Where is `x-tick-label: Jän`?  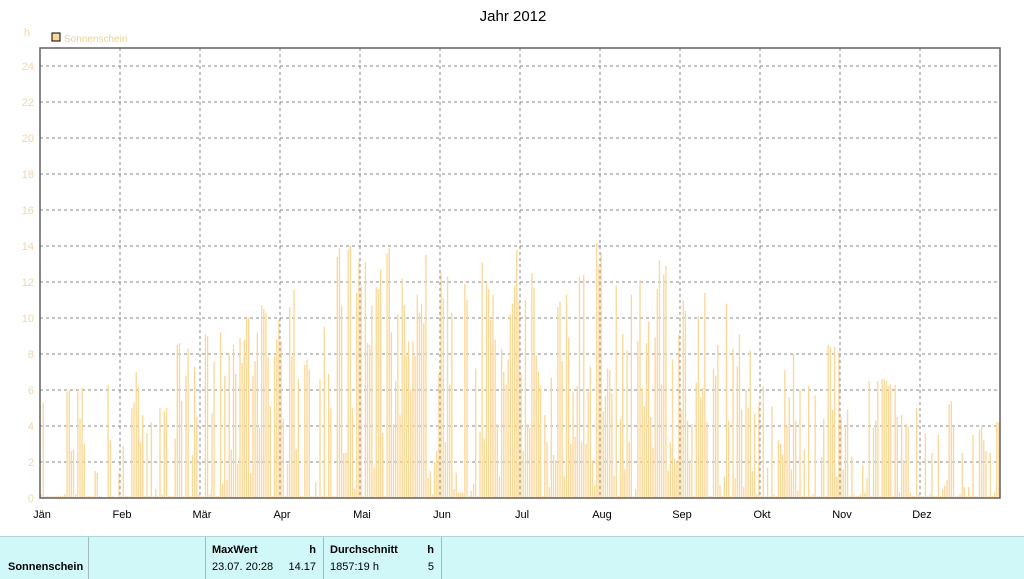
x-tick-label: Jän is located at coordinates (42, 515).